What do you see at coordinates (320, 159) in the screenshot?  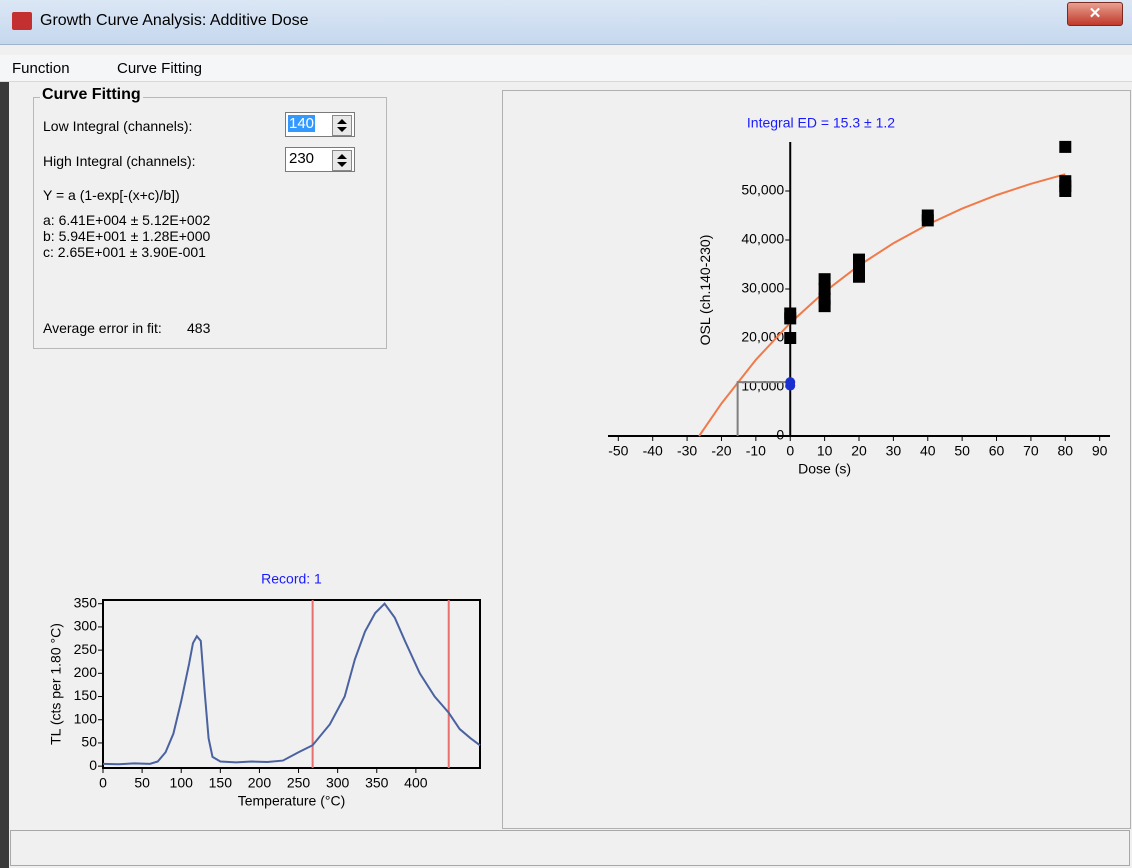 I see `spin-input: 230` at bounding box center [320, 159].